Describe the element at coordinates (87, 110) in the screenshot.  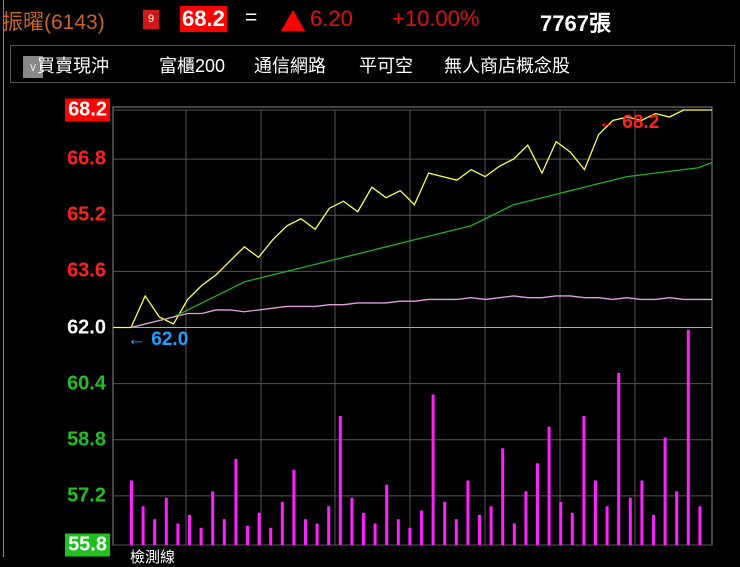
I see `y-tick-label: 68.2` at that location.